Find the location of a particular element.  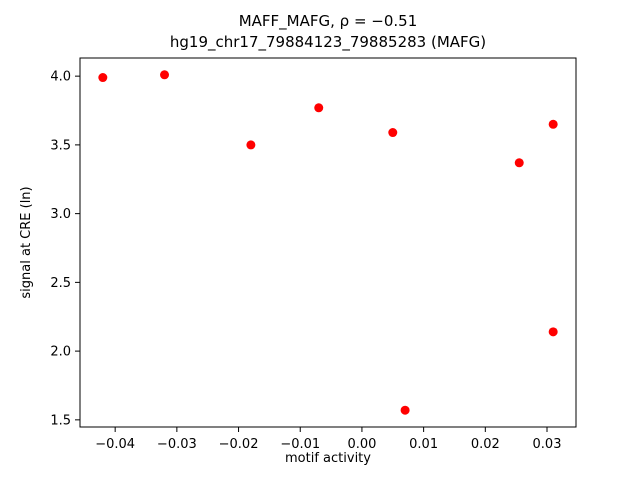

chart-subtitle: hg19_chr17_79884123_79885283 (MAFG) is located at coordinates (328, 42).